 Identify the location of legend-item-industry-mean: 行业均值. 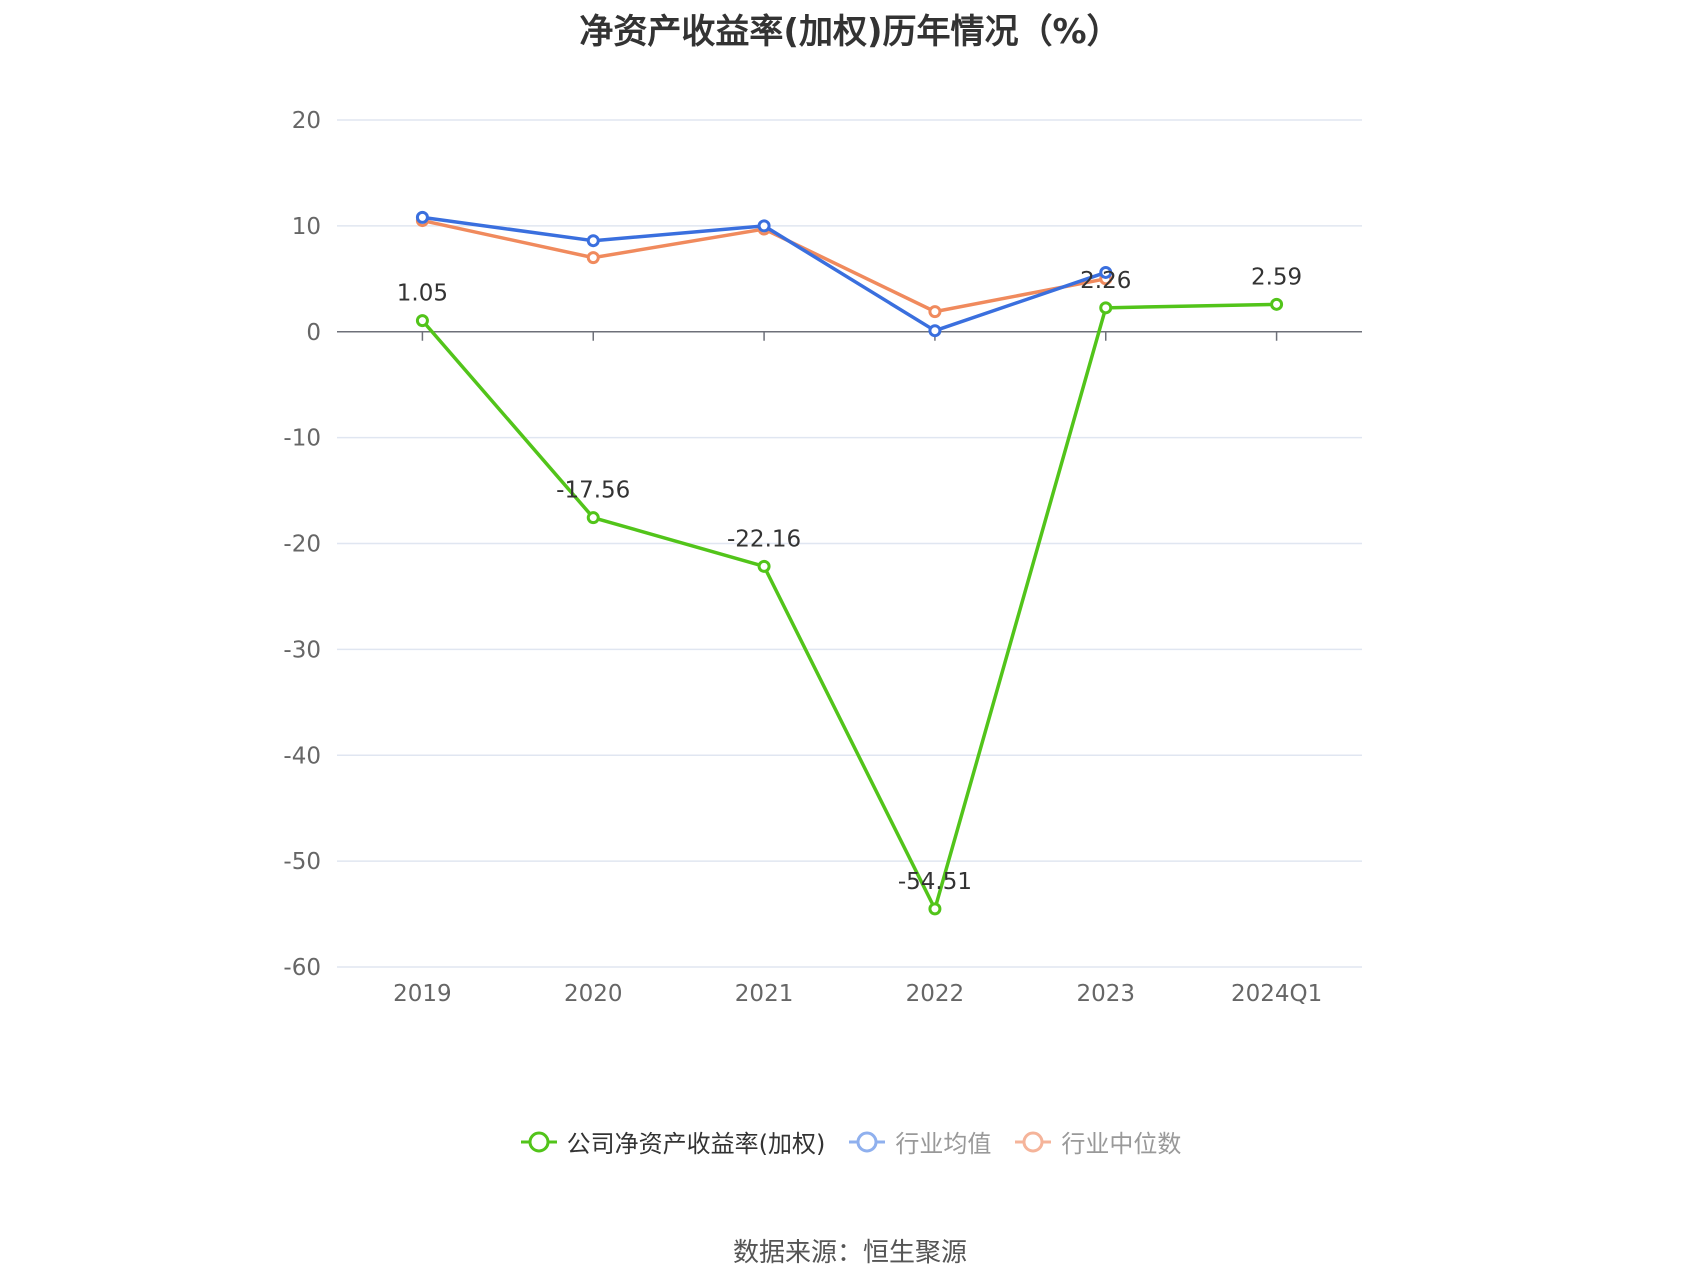
(919, 1141).